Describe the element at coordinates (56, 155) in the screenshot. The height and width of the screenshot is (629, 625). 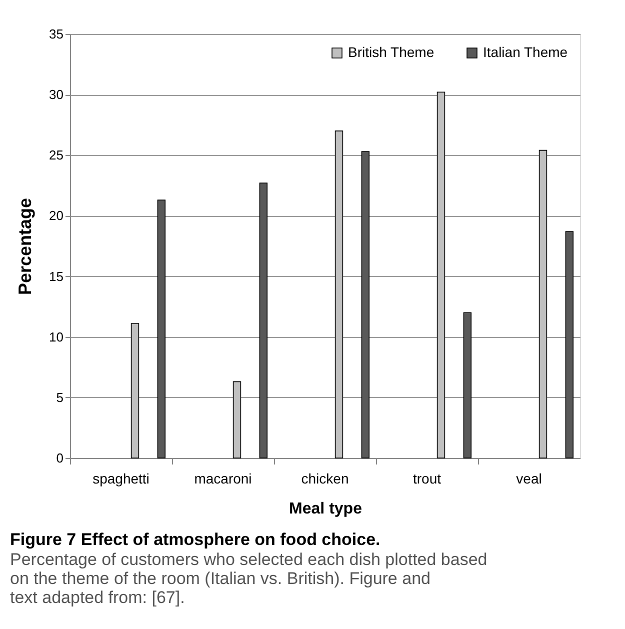
I see `y-tick-label: 25` at that location.